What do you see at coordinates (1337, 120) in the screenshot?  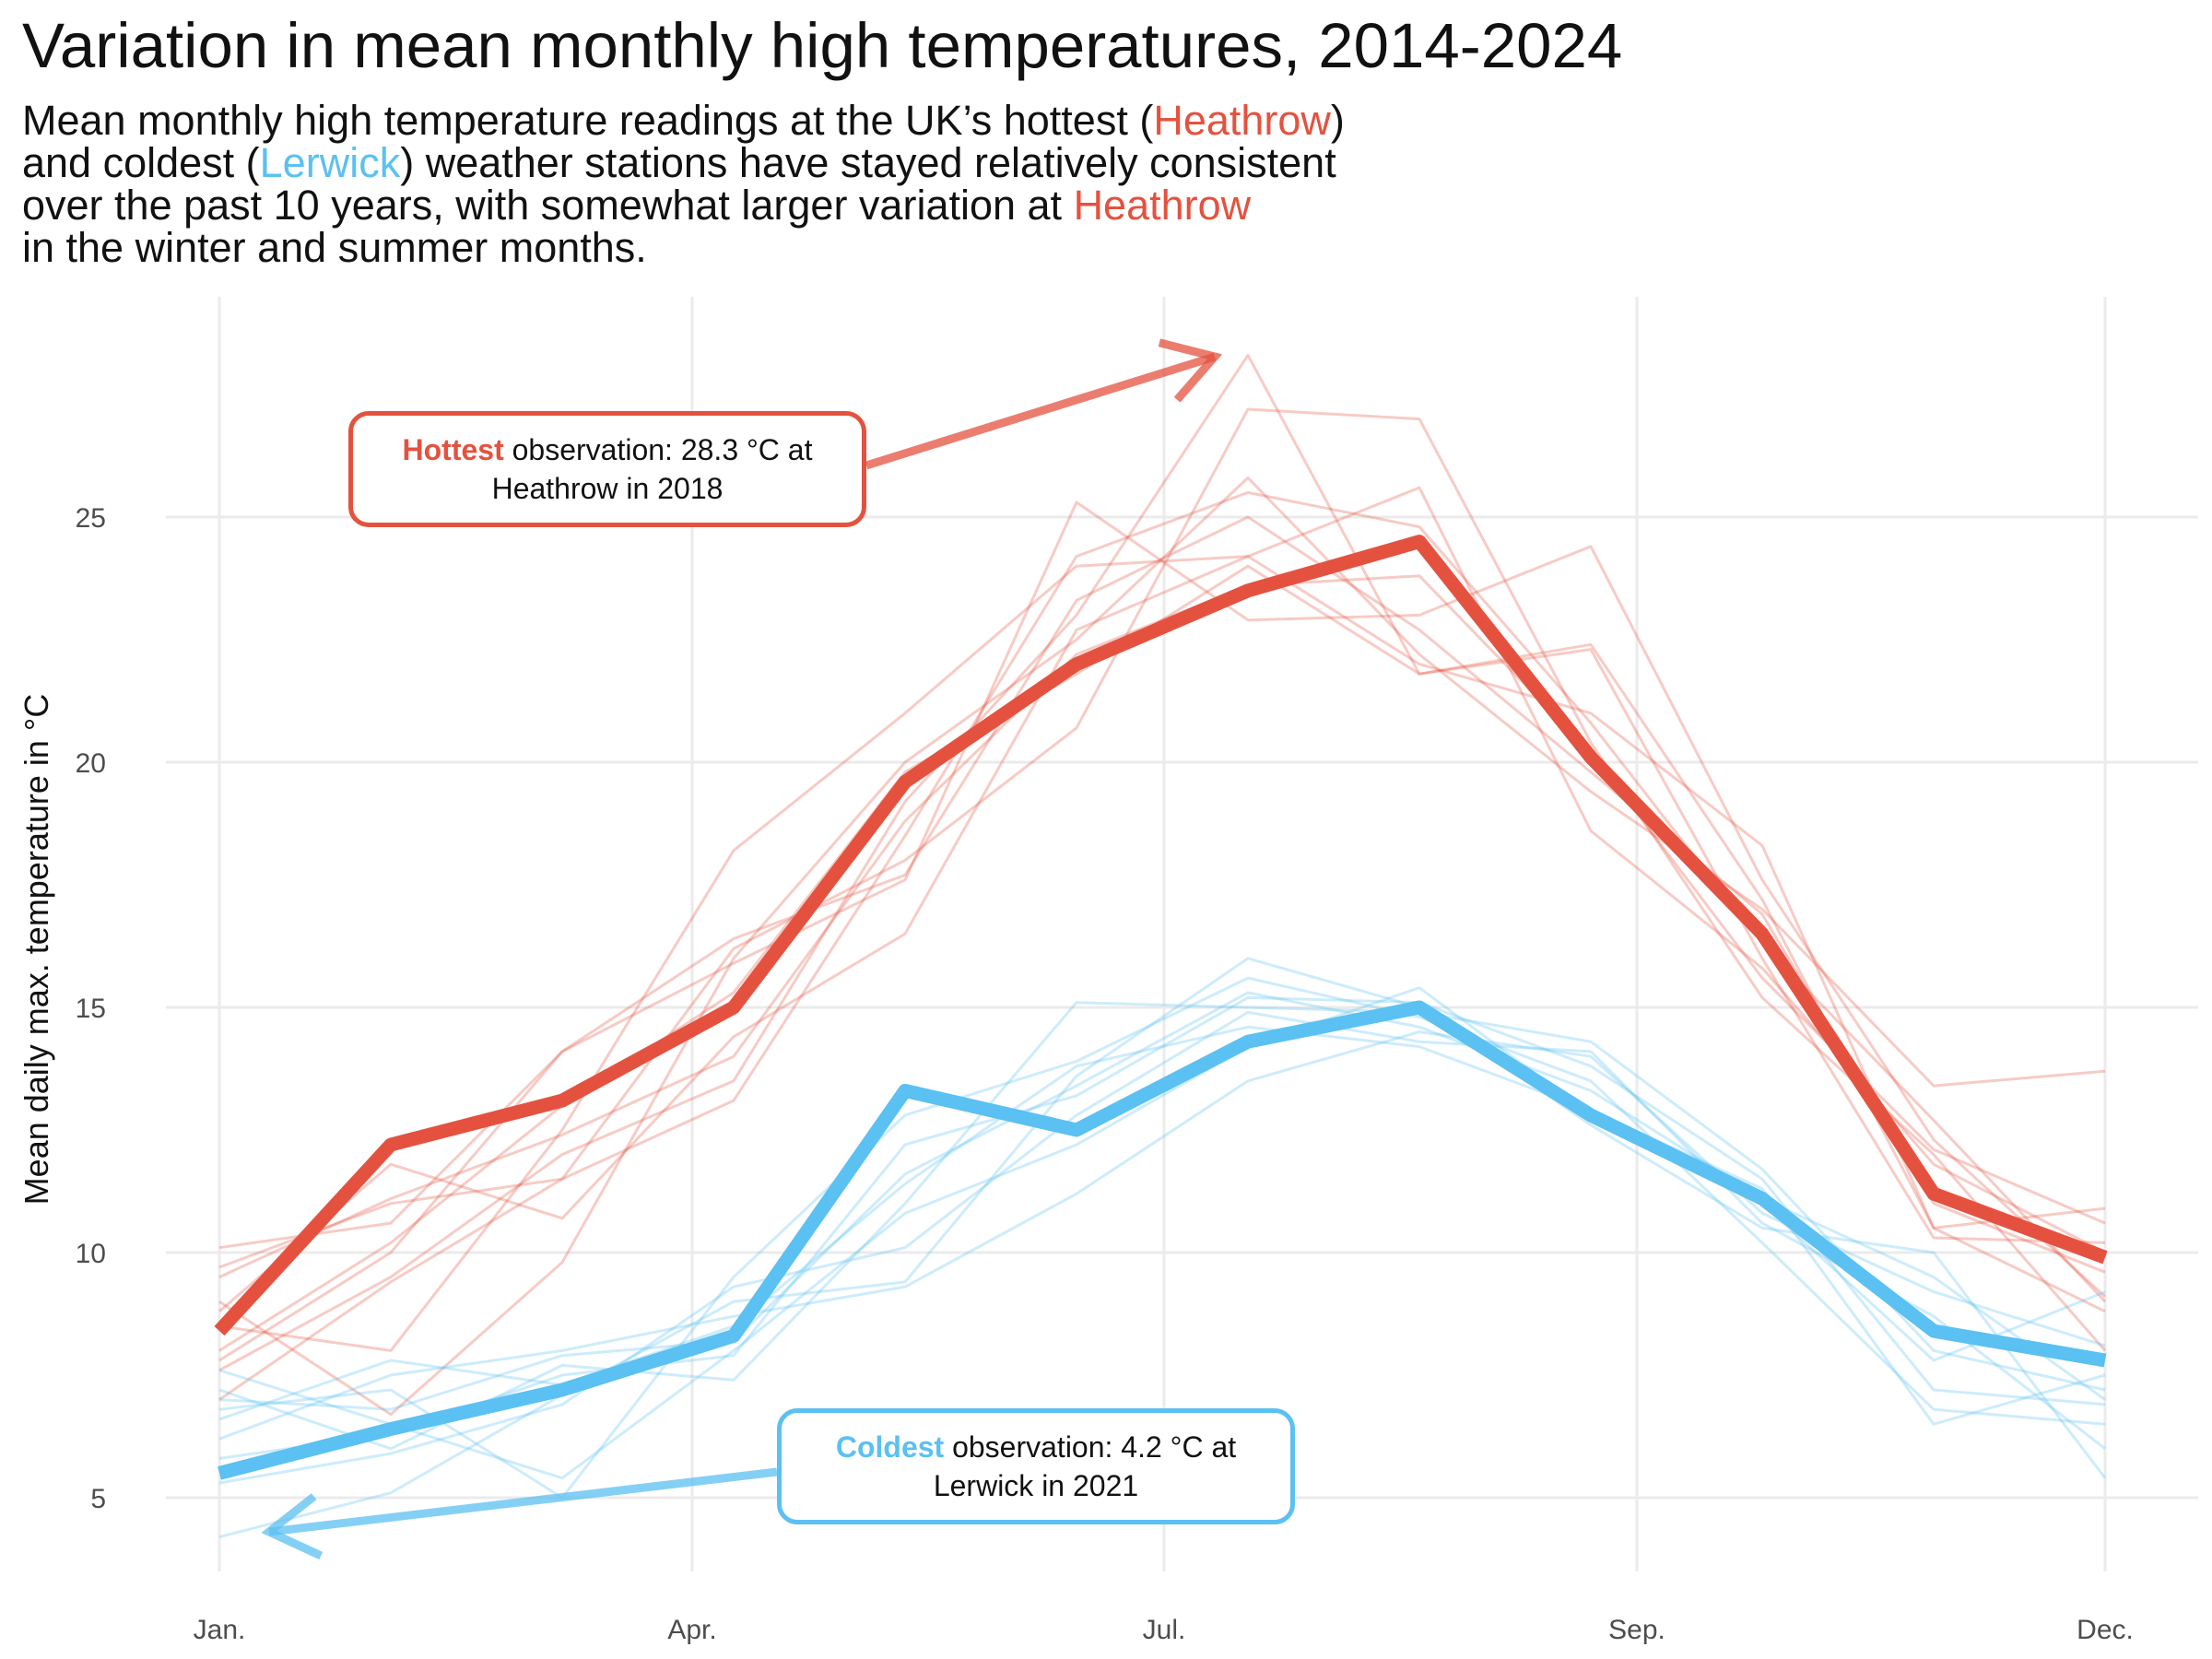 I see `subtitle-text: )` at bounding box center [1337, 120].